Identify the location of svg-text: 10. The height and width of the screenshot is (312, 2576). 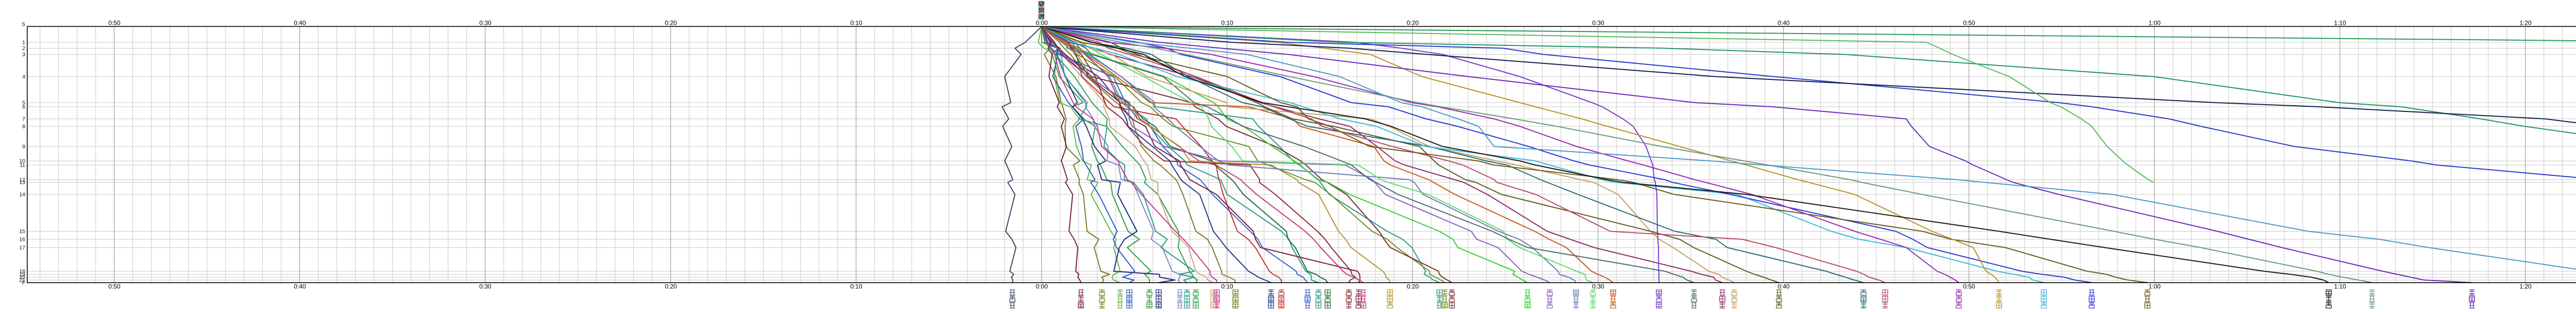
(22, 161).